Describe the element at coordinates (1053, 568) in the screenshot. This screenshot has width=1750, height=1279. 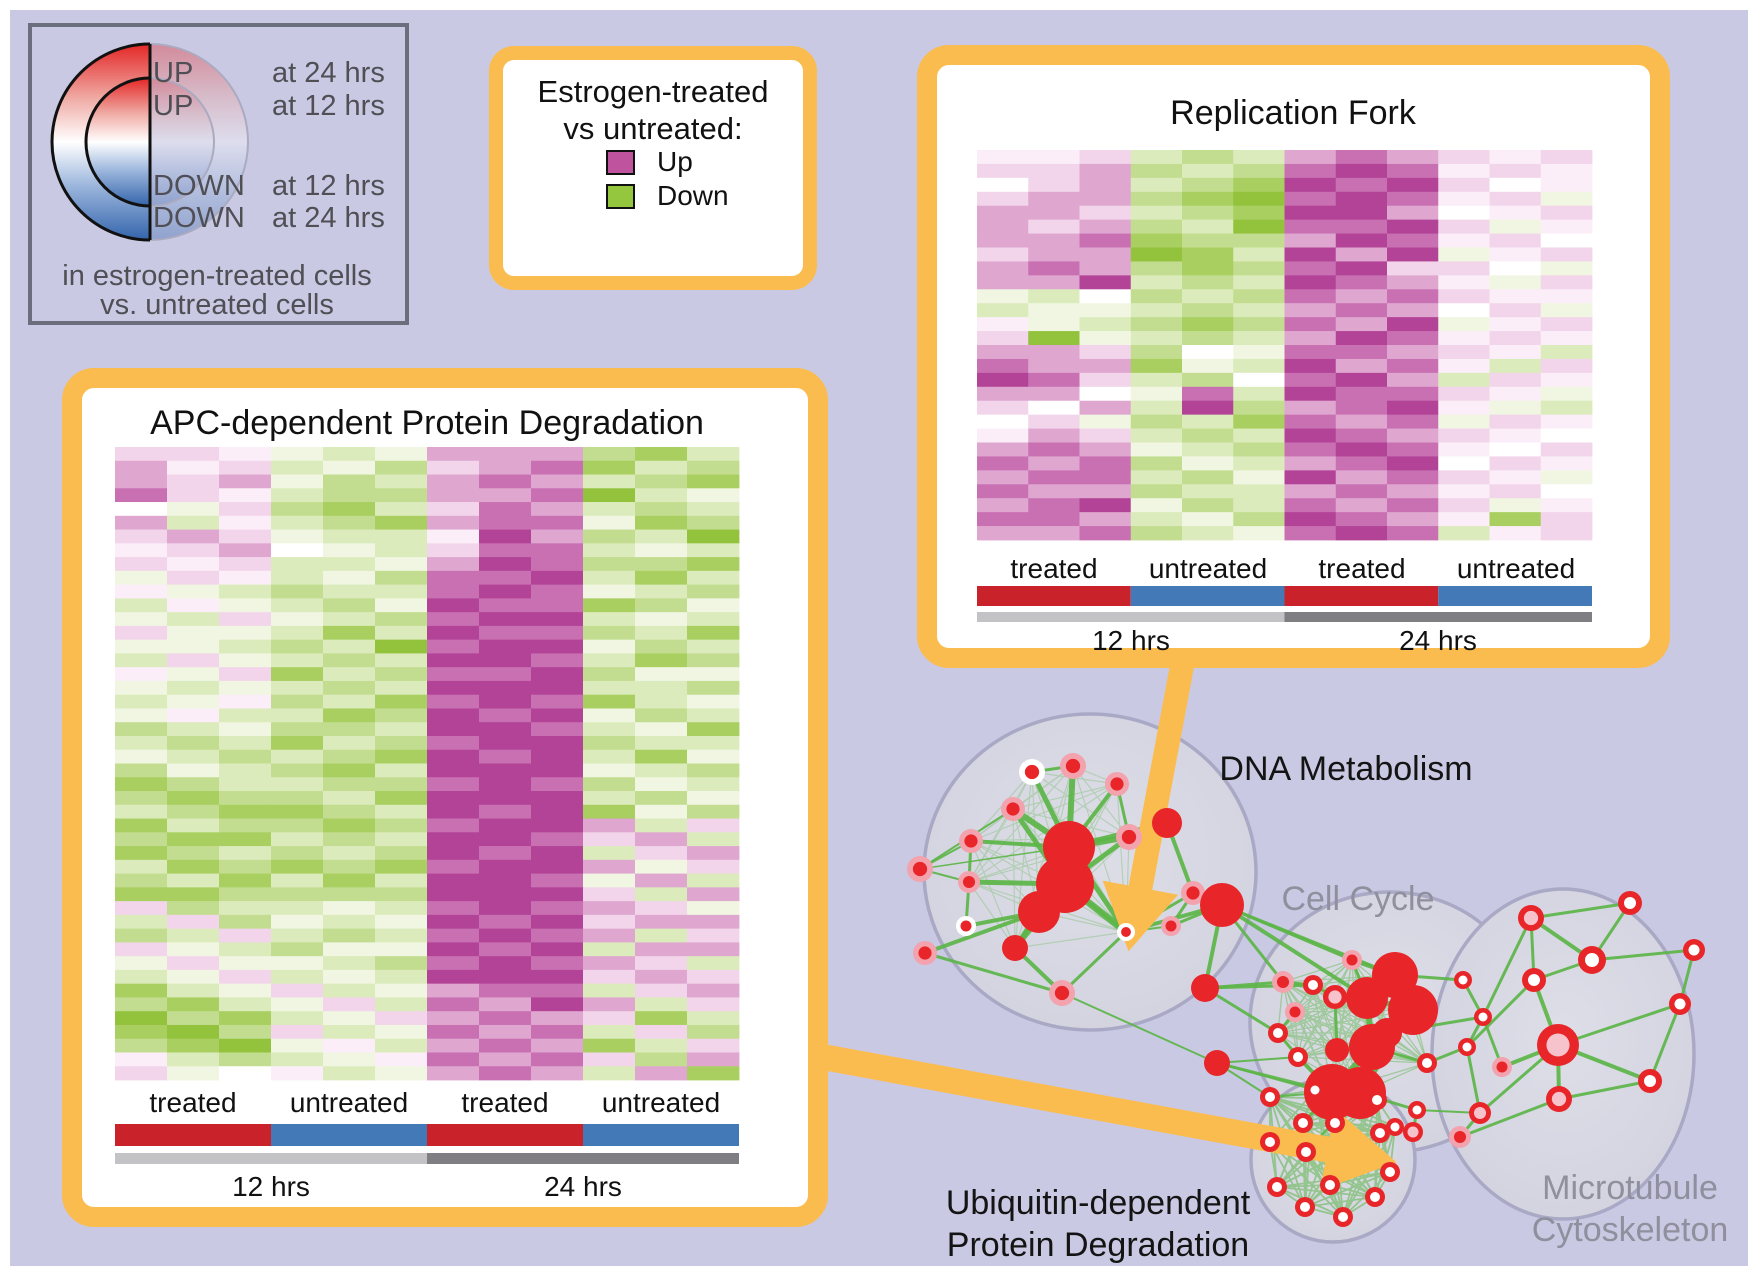
I see `replication-group-label-0: treated` at that location.